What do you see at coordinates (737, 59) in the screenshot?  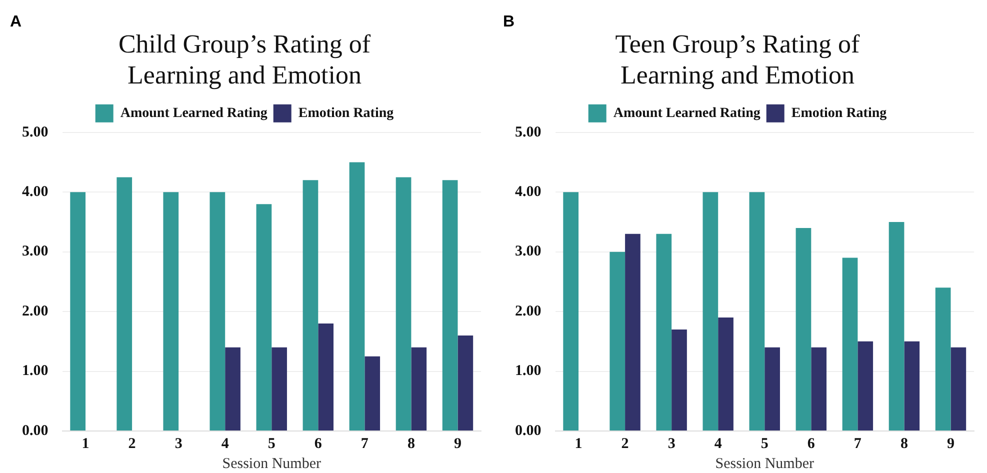 I see `chart-title: Teen Group’s Rating of Learning and Emotion` at bounding box center [737, 59].